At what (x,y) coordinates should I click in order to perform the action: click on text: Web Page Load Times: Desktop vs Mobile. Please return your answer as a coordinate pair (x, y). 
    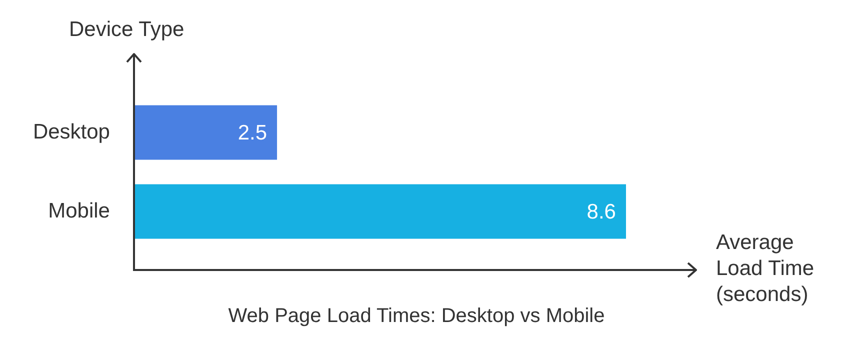
    Looking at the image, I should click on (416, 316).